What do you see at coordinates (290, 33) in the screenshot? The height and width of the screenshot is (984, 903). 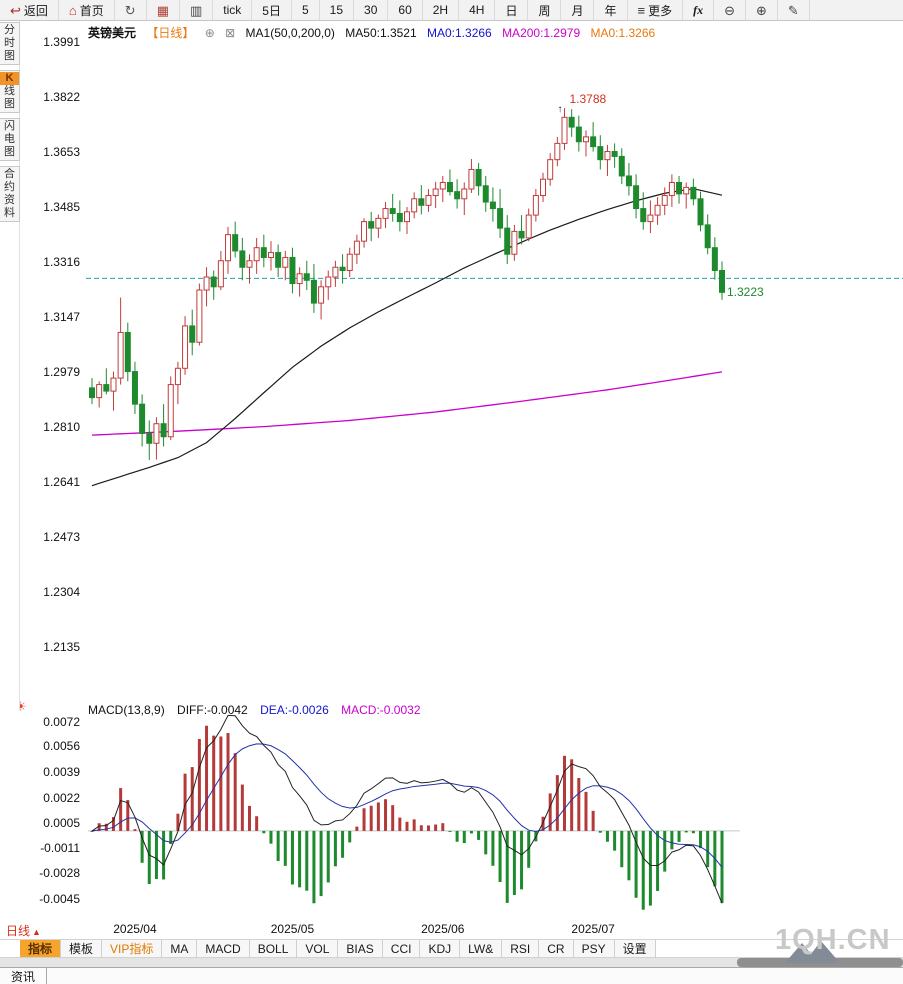 I see `ma-settings-label: MA1(50,0,200,0)` at bounding box center [290, 33].